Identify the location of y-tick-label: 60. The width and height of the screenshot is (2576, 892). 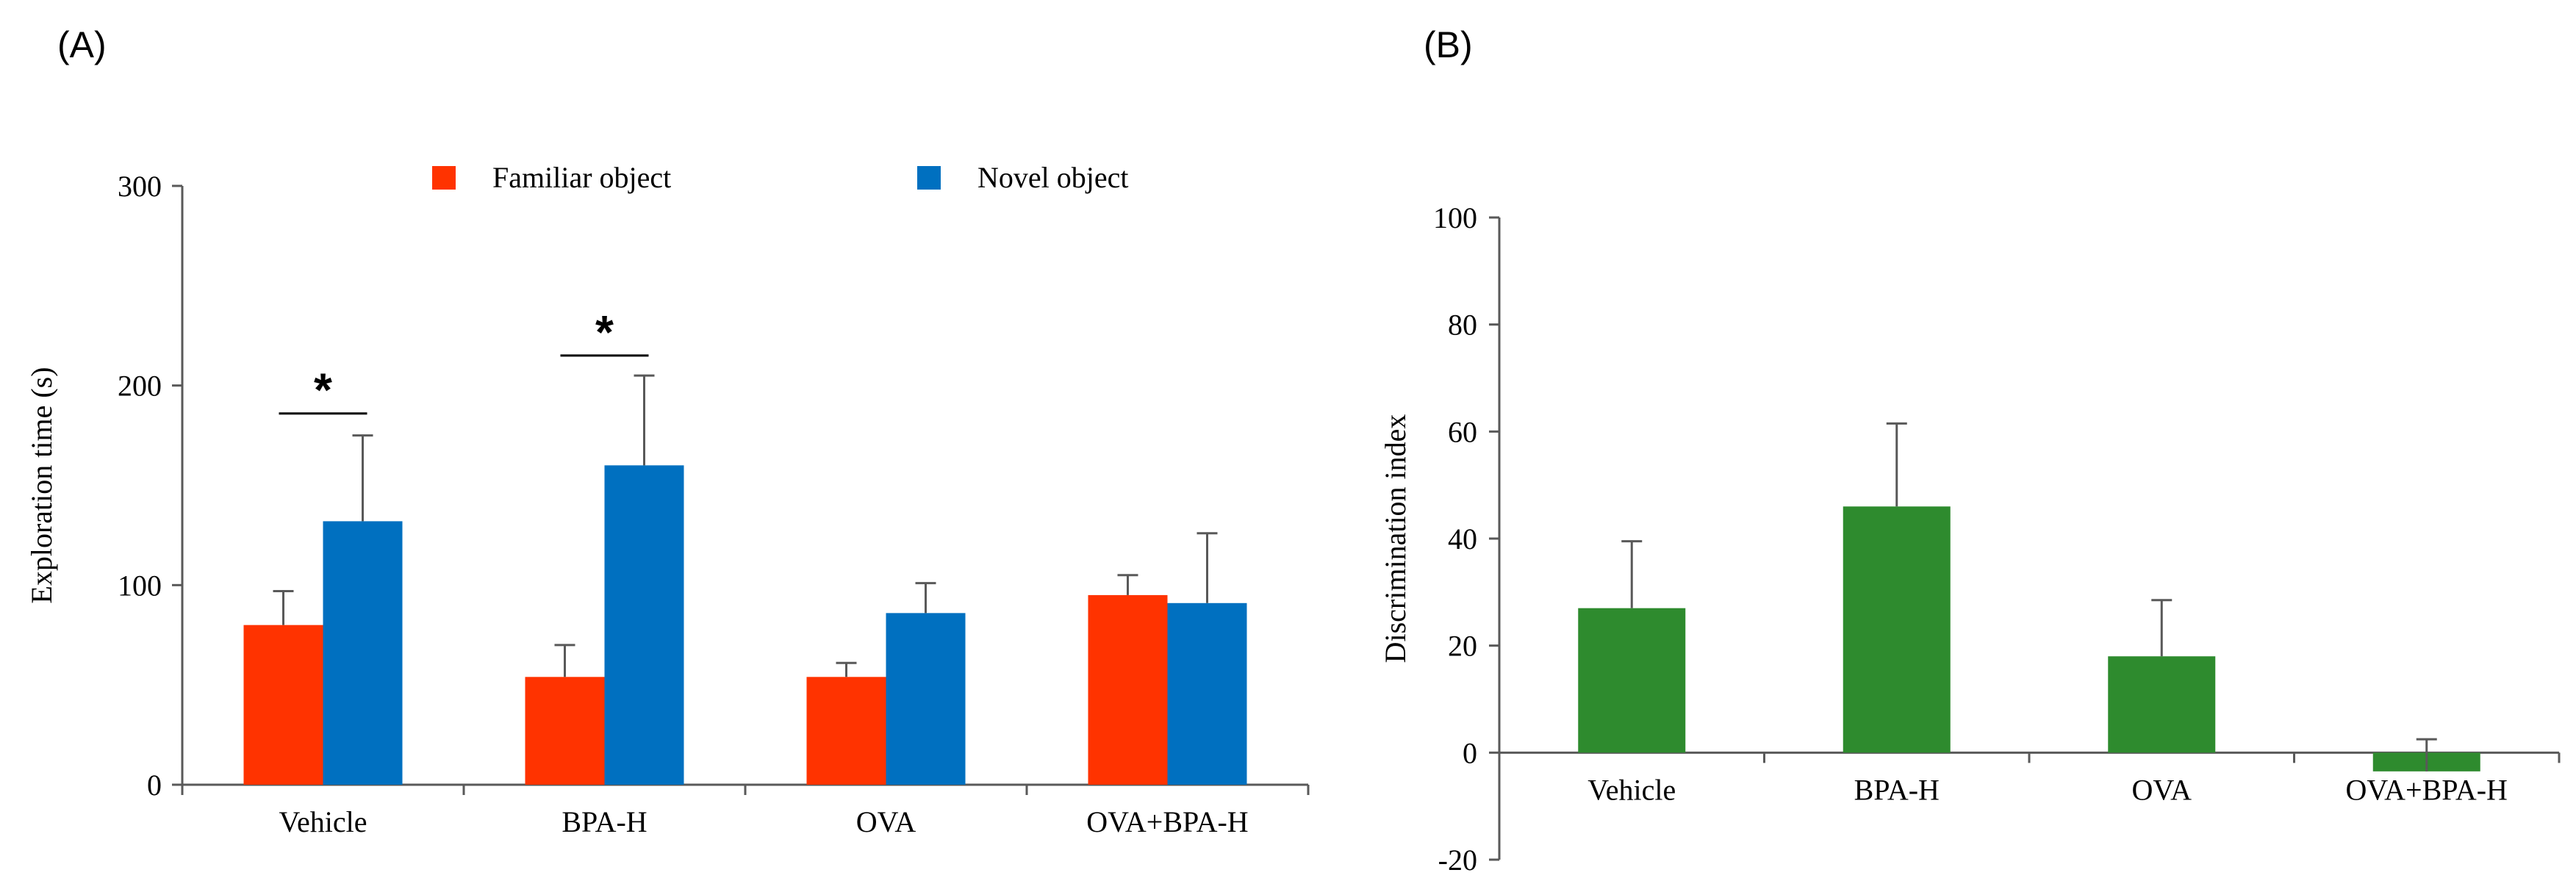
(1462, 431).